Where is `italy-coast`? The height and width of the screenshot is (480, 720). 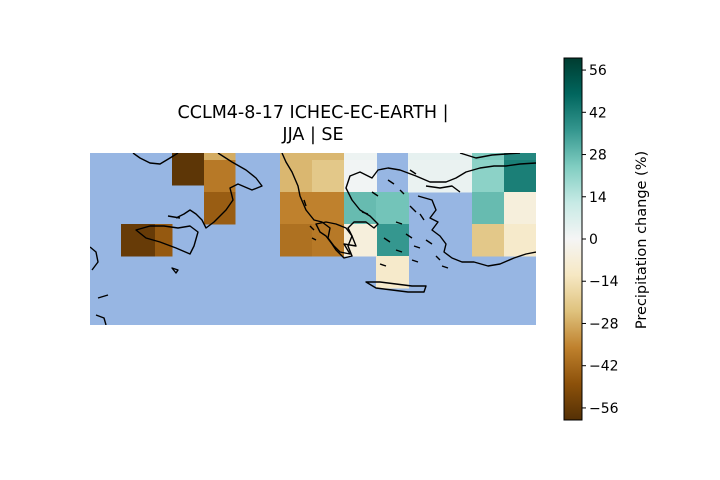
italy-coast is located at coordinates (197, 191).